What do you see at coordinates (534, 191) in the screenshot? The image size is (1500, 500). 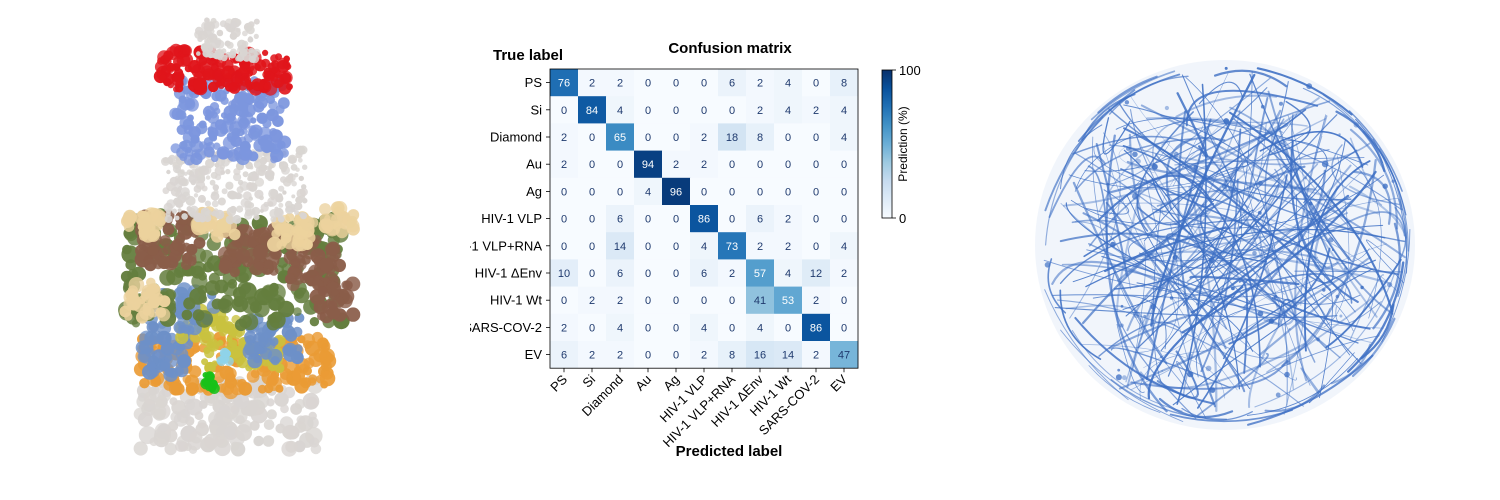 I see `row-tick-label: Ag` at bounding box center [534, 191].